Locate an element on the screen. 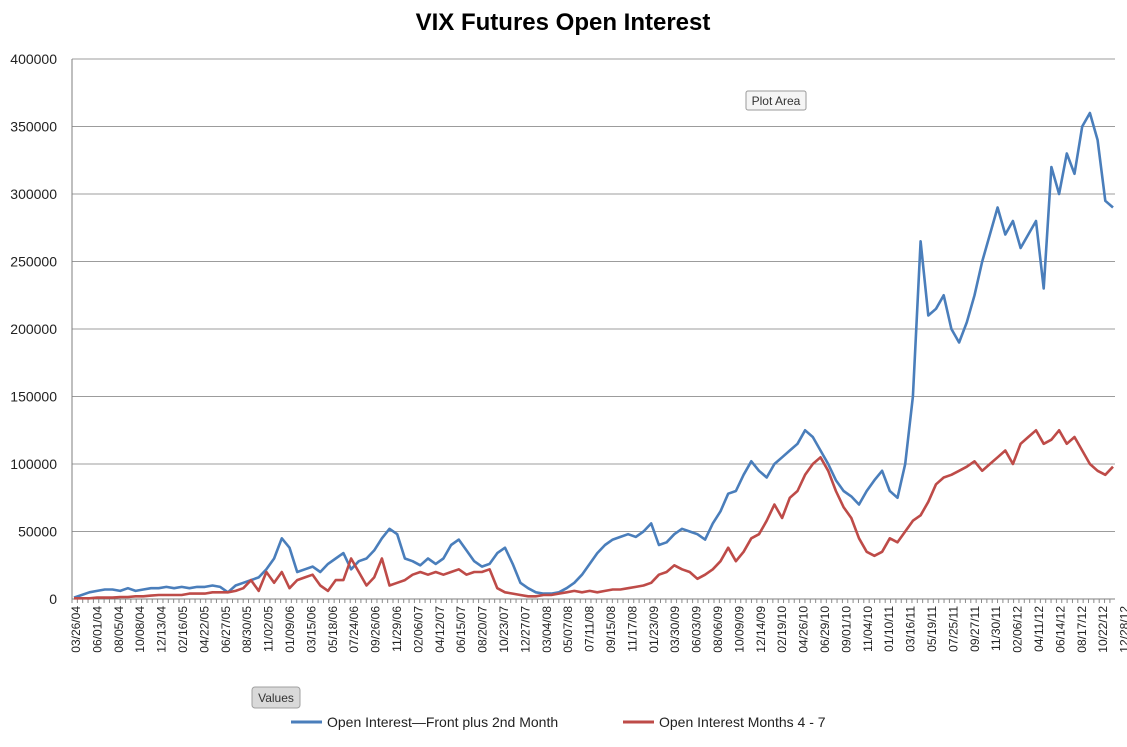  x-tick-label: 03/15/06 is located at coordinates (311, 629).